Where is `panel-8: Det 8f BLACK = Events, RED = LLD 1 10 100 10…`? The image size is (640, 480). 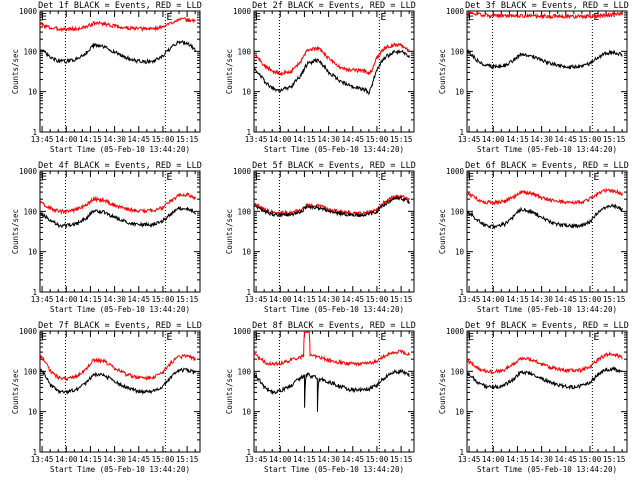 panel-8: Det 8f BLACK = Events, RED = LLD 1 10 100 10… is located at coordinates (320, 397).